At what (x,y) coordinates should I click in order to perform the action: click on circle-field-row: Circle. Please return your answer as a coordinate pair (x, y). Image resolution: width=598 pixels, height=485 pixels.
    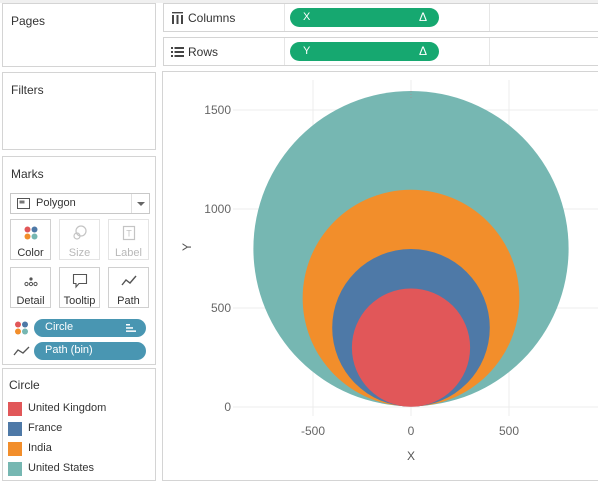
    Looking at the image, I should click on (80, 328).